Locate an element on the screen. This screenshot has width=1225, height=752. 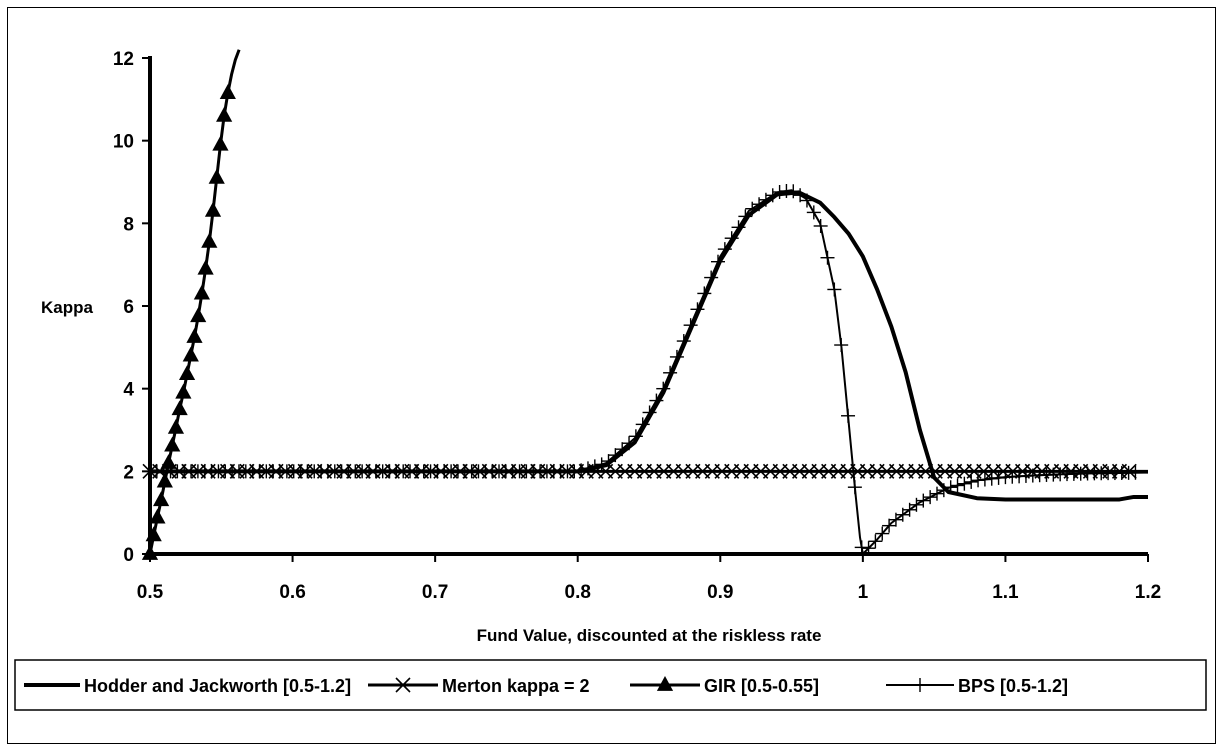
y-tick-label: 12 is located at coordinates (123, 59).